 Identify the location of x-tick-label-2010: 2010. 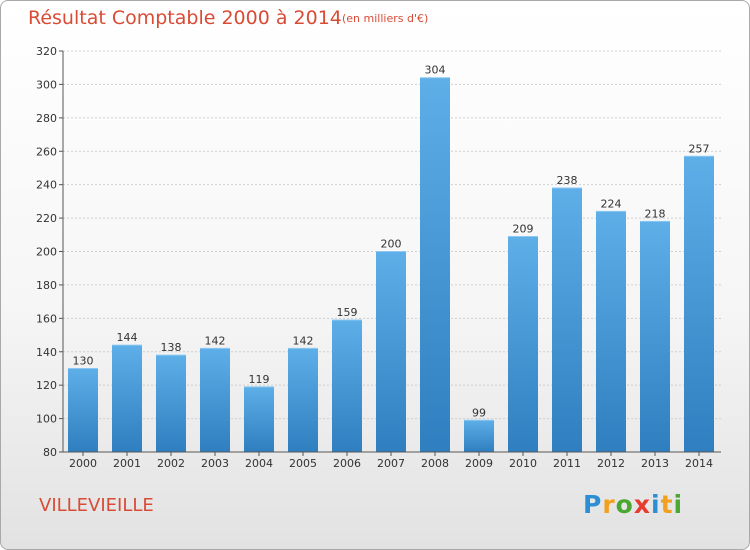
(523, 463).